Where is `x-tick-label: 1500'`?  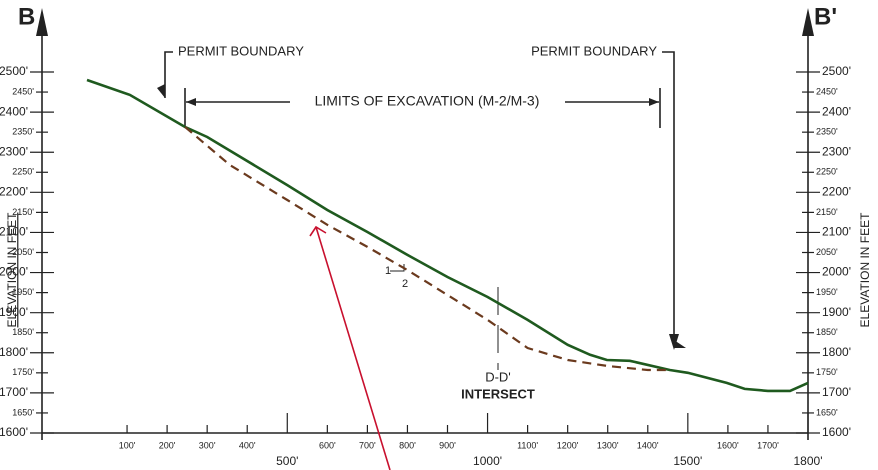
x-tick-label: 1500' is located at coordinates (687, 461).